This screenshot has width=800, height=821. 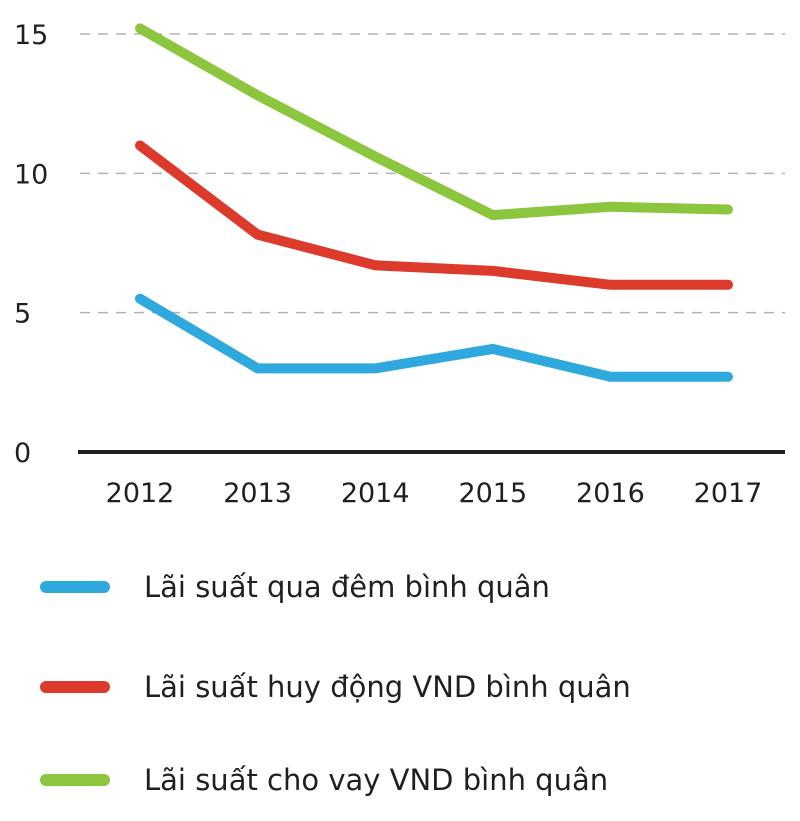 I want to click on legend-item-deposit: Lãi suất huy động VND bình quân, so click(x=335, y=687).